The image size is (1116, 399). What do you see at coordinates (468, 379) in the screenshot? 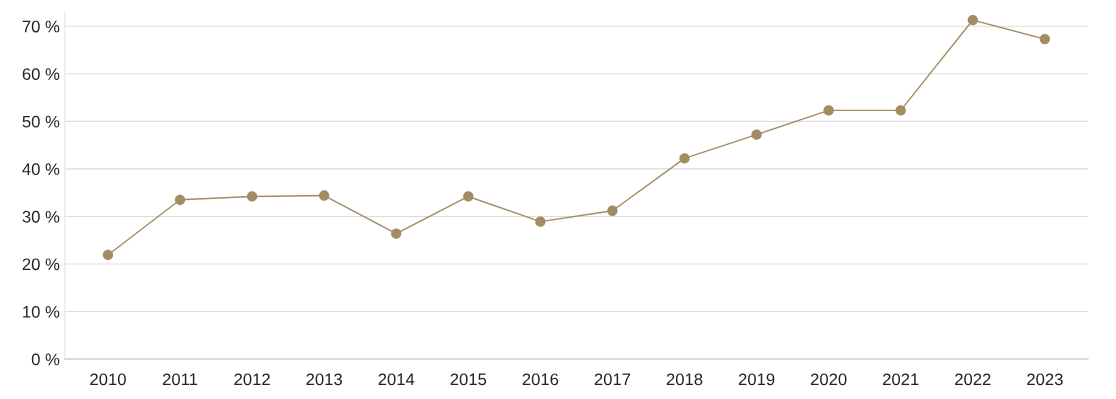
I see `x-tick-label: 2015` at bounding box center [468, 379].